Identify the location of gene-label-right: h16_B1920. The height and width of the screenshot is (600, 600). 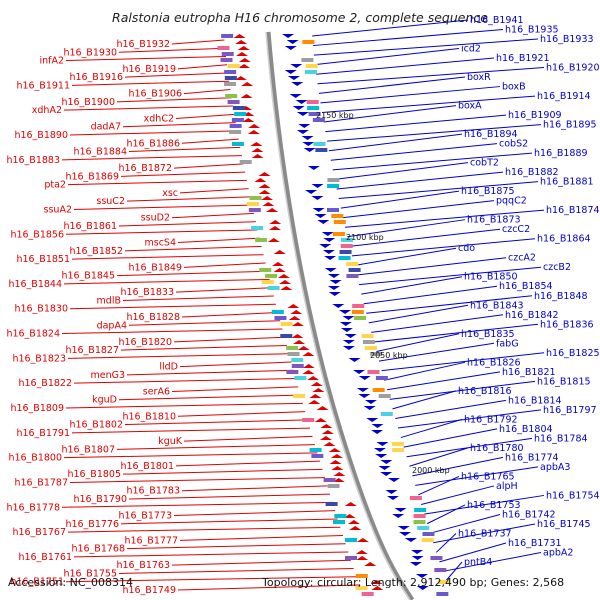
(573, 68).